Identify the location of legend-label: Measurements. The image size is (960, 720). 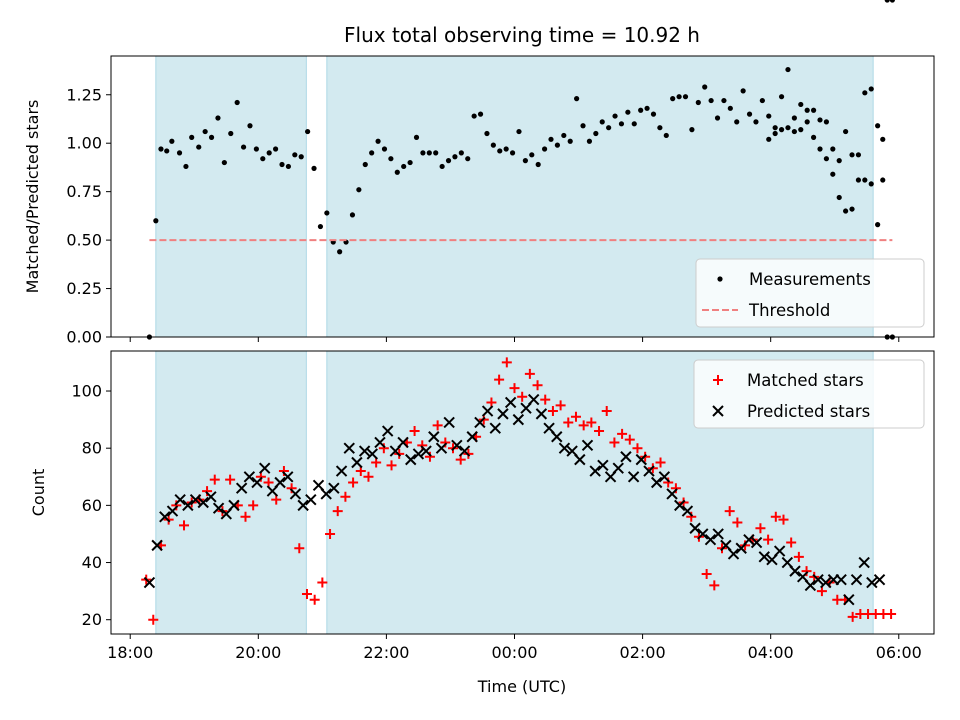
(810, 279).